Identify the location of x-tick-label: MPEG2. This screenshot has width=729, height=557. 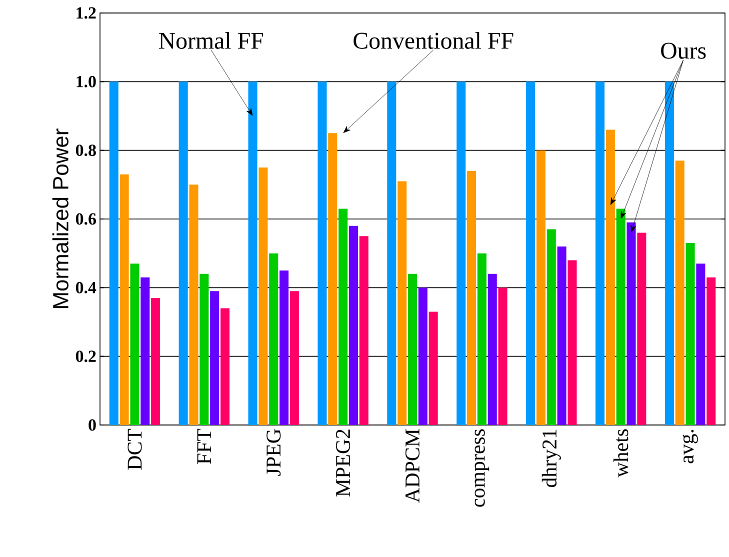
(343, 463).